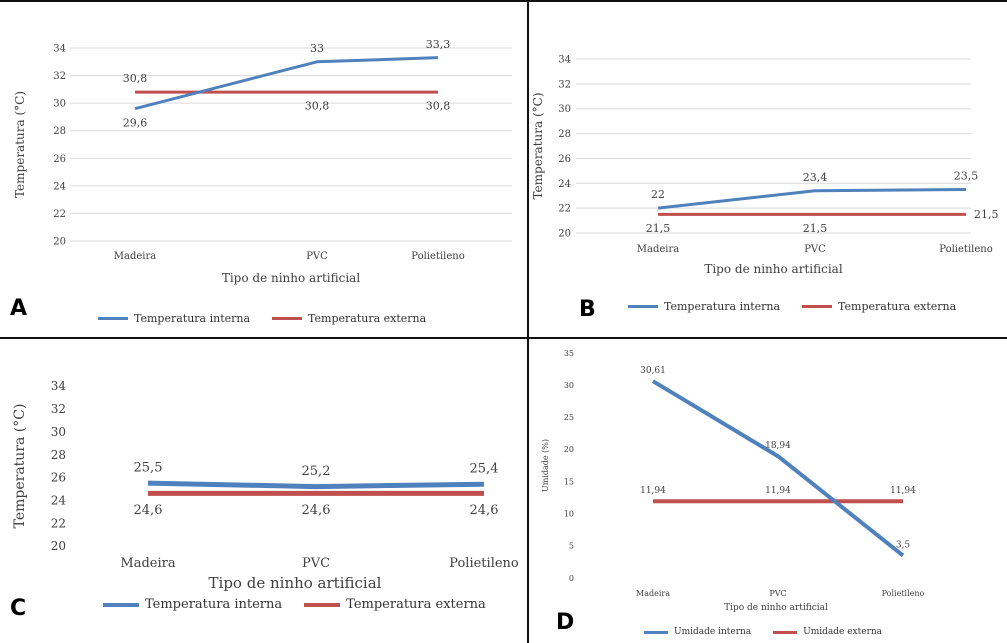 This screenshot has height=643, width=1007. I want to click on legend-item-internal: Umidade interna, so click(697, 632).